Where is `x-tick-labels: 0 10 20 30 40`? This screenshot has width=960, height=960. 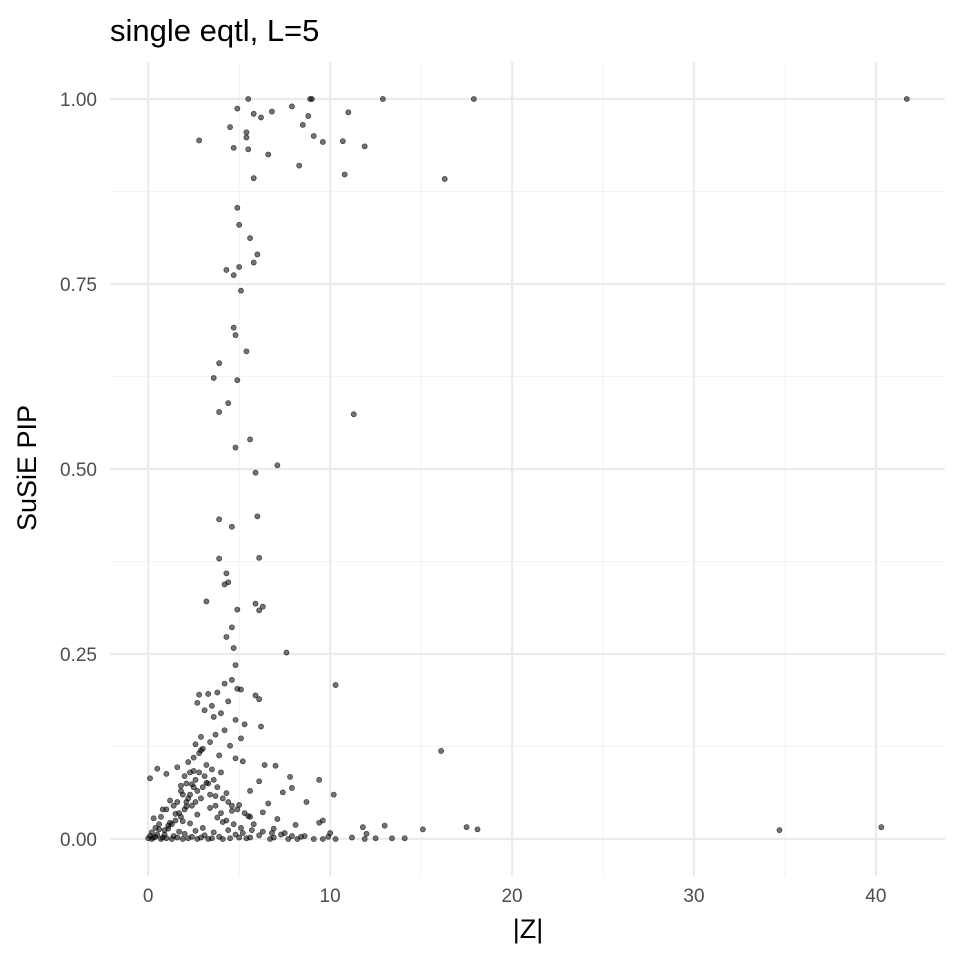 x-tick-labels: 0 10 20 30 40 is located at coordinates (515, 896).